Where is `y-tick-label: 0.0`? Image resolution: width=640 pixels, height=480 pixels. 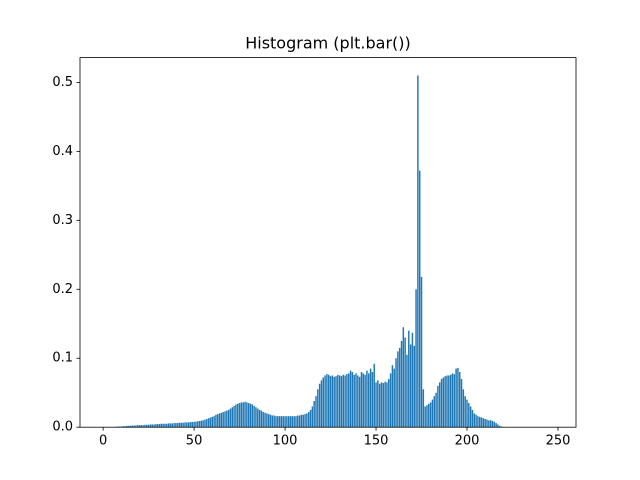 y-tick-label: 0.0 is located at coordinates (62, 427).